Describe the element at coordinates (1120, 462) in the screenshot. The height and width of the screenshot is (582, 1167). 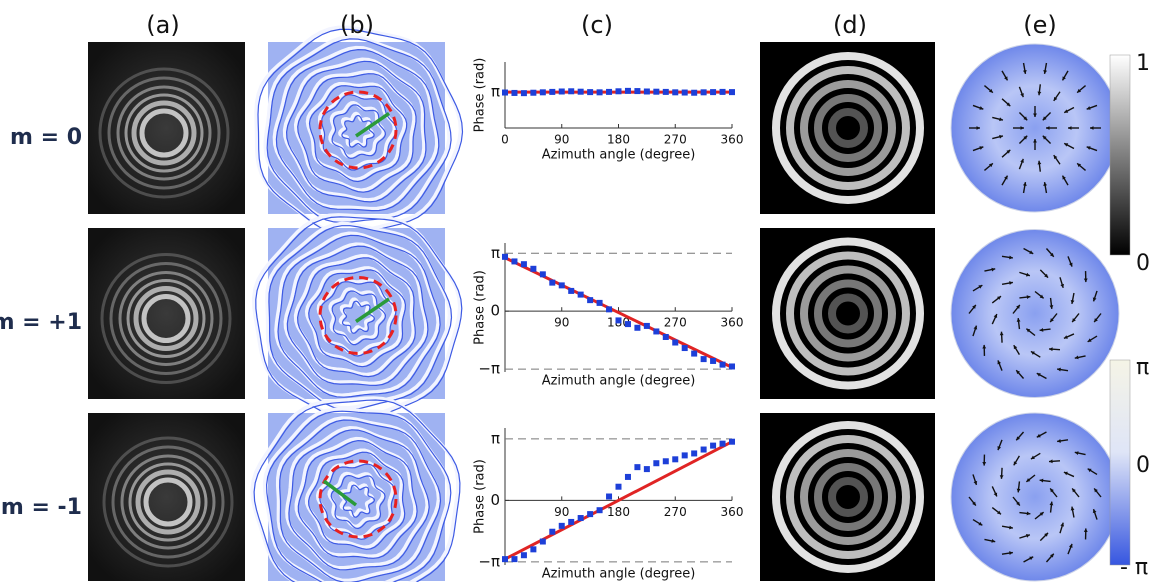
I see `colorbar` at that location.